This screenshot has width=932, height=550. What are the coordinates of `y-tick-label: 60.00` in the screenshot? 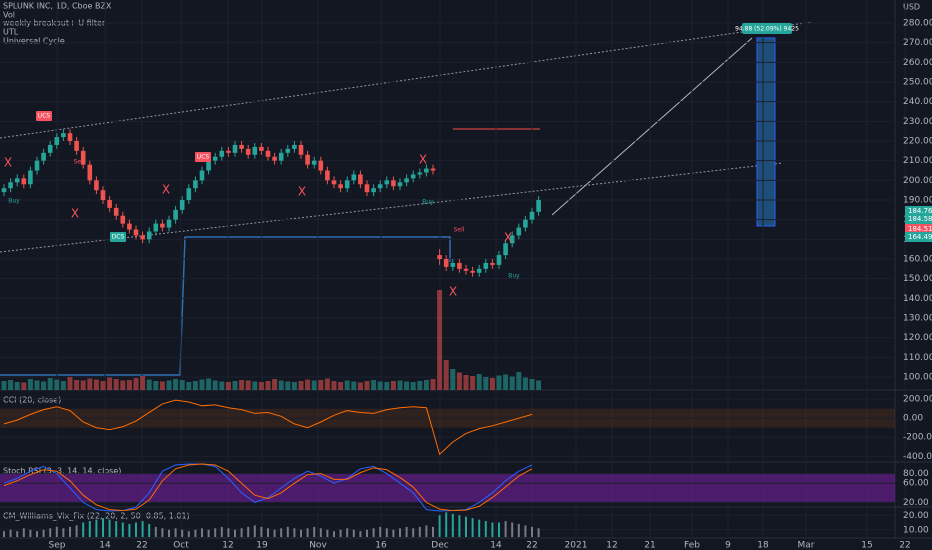 It's located at (916, 484).